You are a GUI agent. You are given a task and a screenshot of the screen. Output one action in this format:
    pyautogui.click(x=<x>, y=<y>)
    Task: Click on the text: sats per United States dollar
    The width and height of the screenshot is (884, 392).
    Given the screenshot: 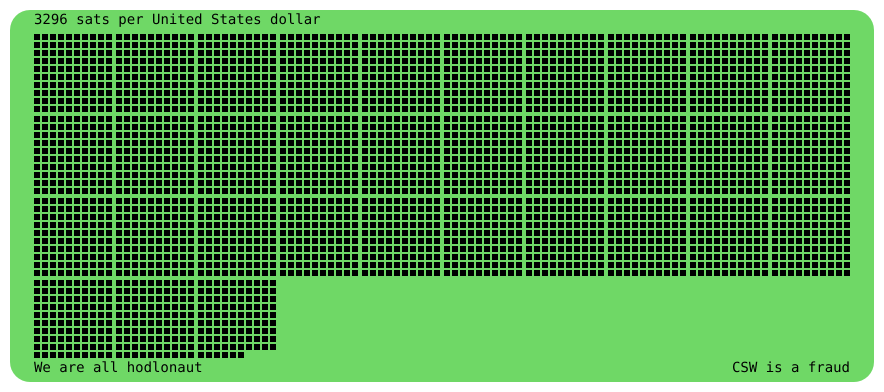 What is the action you would take?
    pyautogui.click(x=198, y=20)
    